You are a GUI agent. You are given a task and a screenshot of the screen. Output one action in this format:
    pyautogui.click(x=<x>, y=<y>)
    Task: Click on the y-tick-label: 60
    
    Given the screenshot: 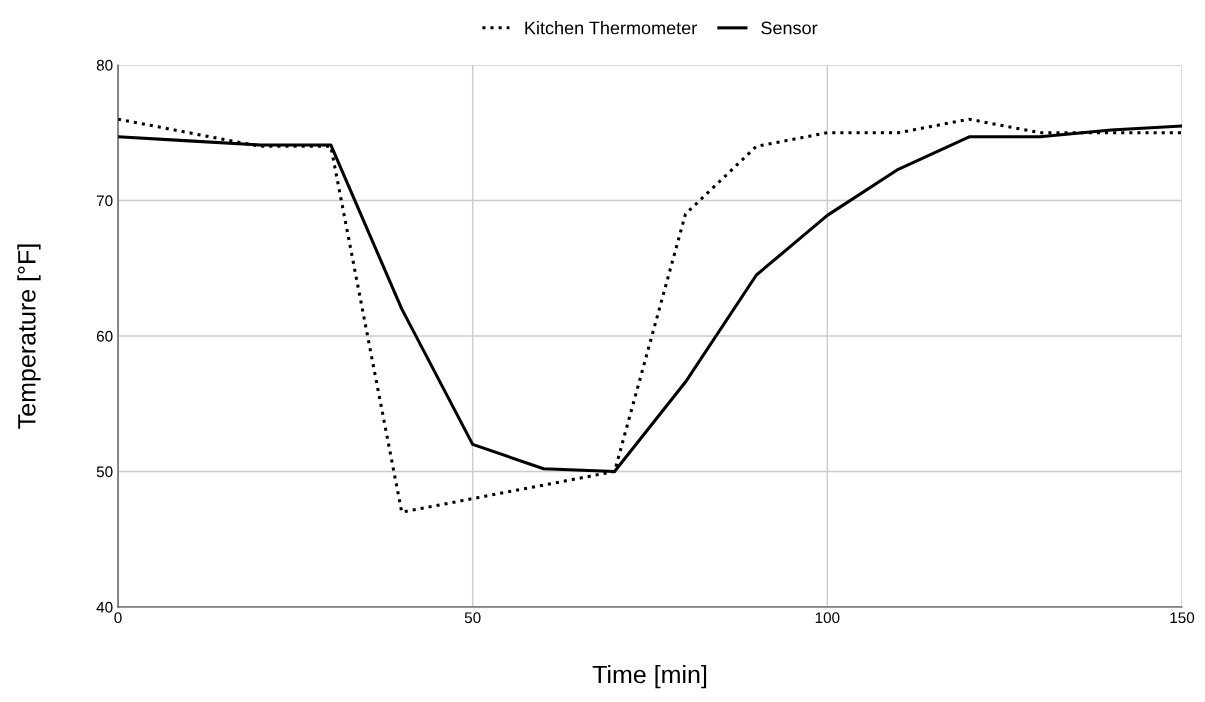 What is the action you would take?
    pyautogui.click(x=104, y=336)
    